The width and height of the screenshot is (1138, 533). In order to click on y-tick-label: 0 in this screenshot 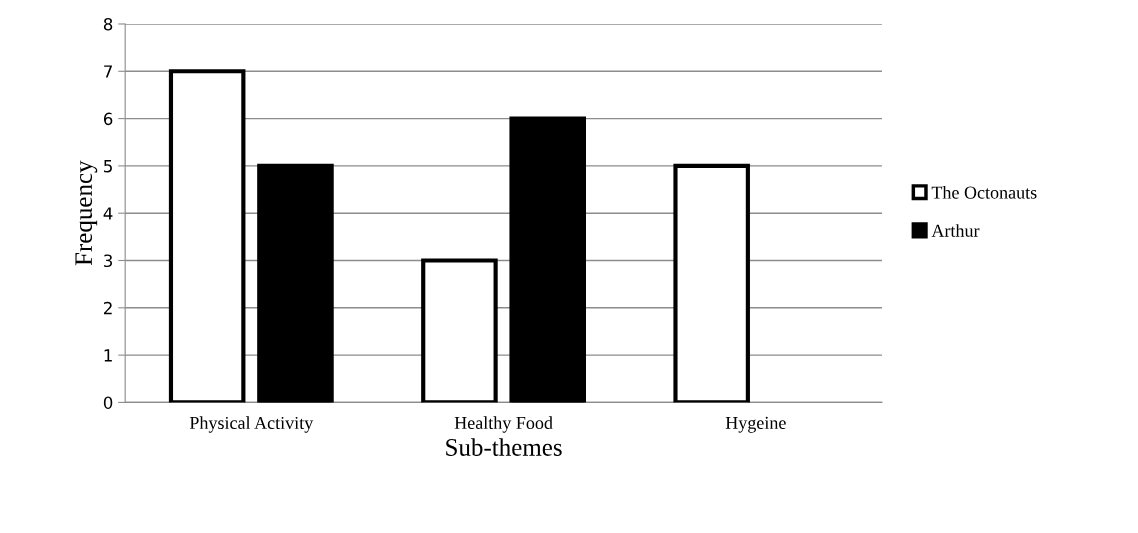, I will do `click(108, 402)`.